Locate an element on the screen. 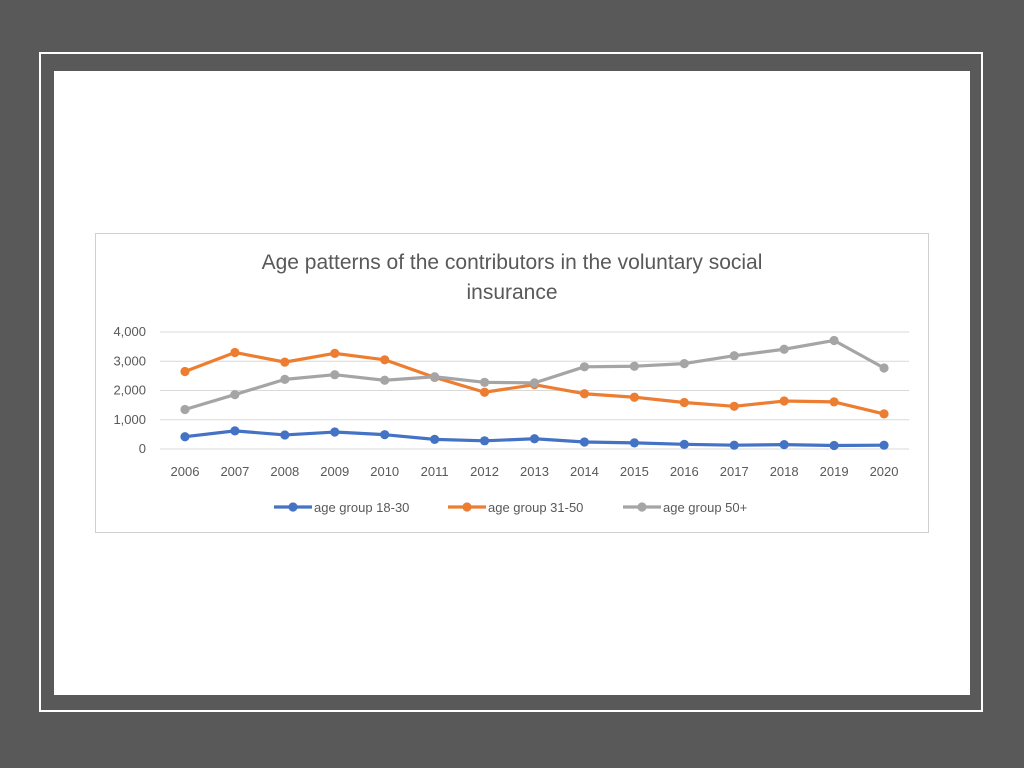 This screenshot has height=768, width=1024. legend-label: age group 31-50 is located at coordinates (535, 507).